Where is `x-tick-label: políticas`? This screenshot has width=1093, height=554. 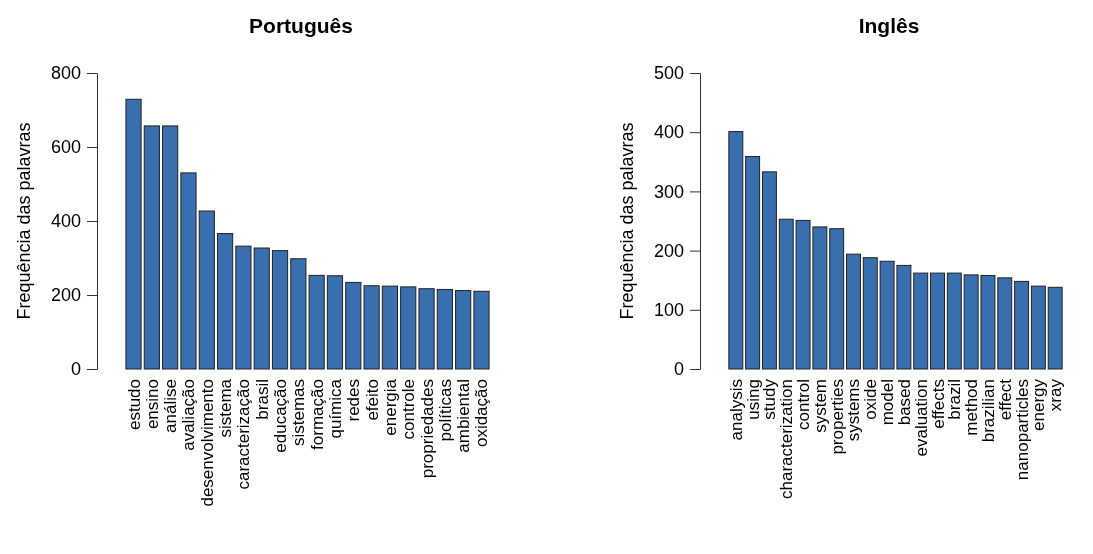 x-tick-label: políticas is located at coordinates (445, 410).